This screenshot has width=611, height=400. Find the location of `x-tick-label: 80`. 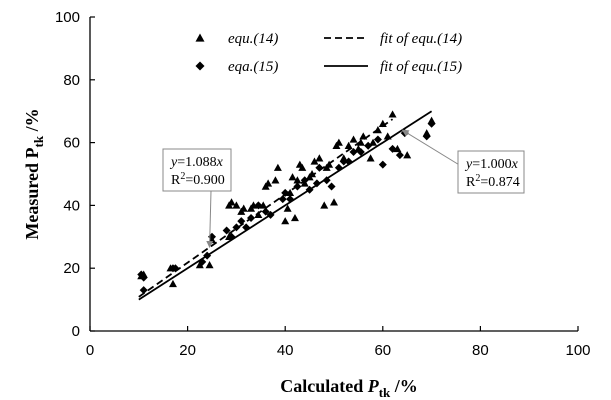

x-tick-label: 80 is located at coordinates (480, 350).